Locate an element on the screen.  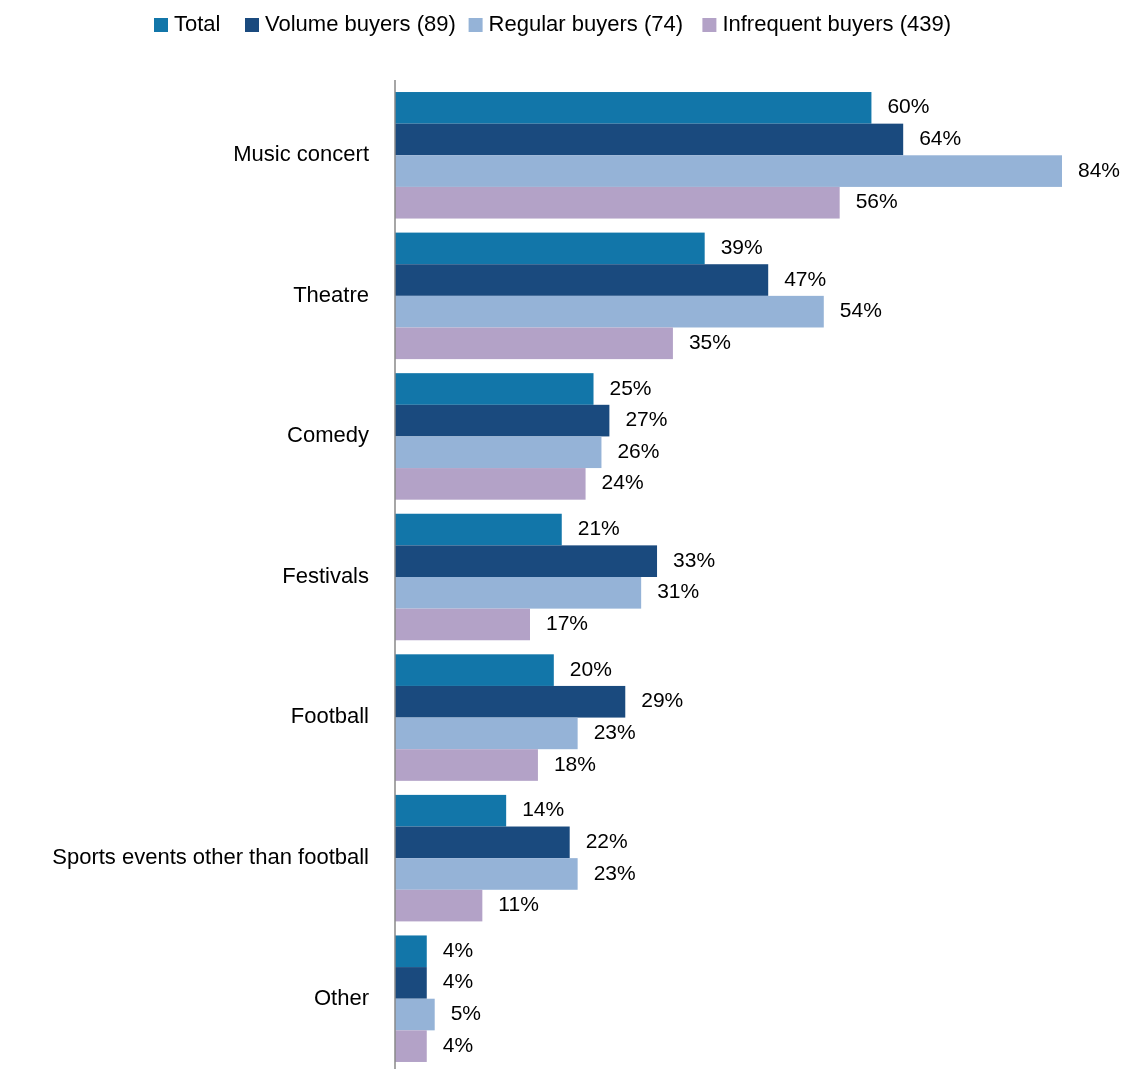
data-label: 29% is located at coordinates (662, 700).